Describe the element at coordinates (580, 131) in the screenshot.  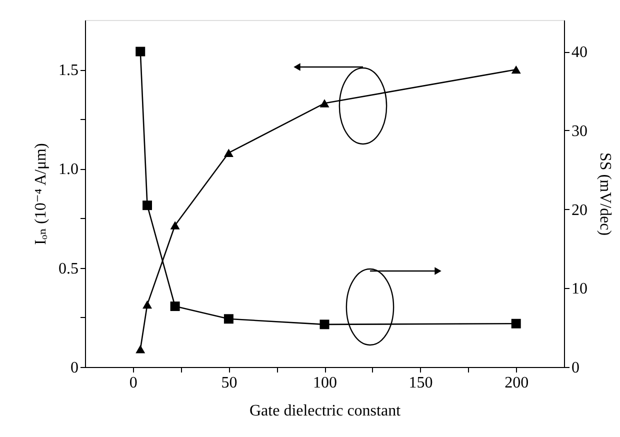
I see `y2-tick-label: 30` at that location.